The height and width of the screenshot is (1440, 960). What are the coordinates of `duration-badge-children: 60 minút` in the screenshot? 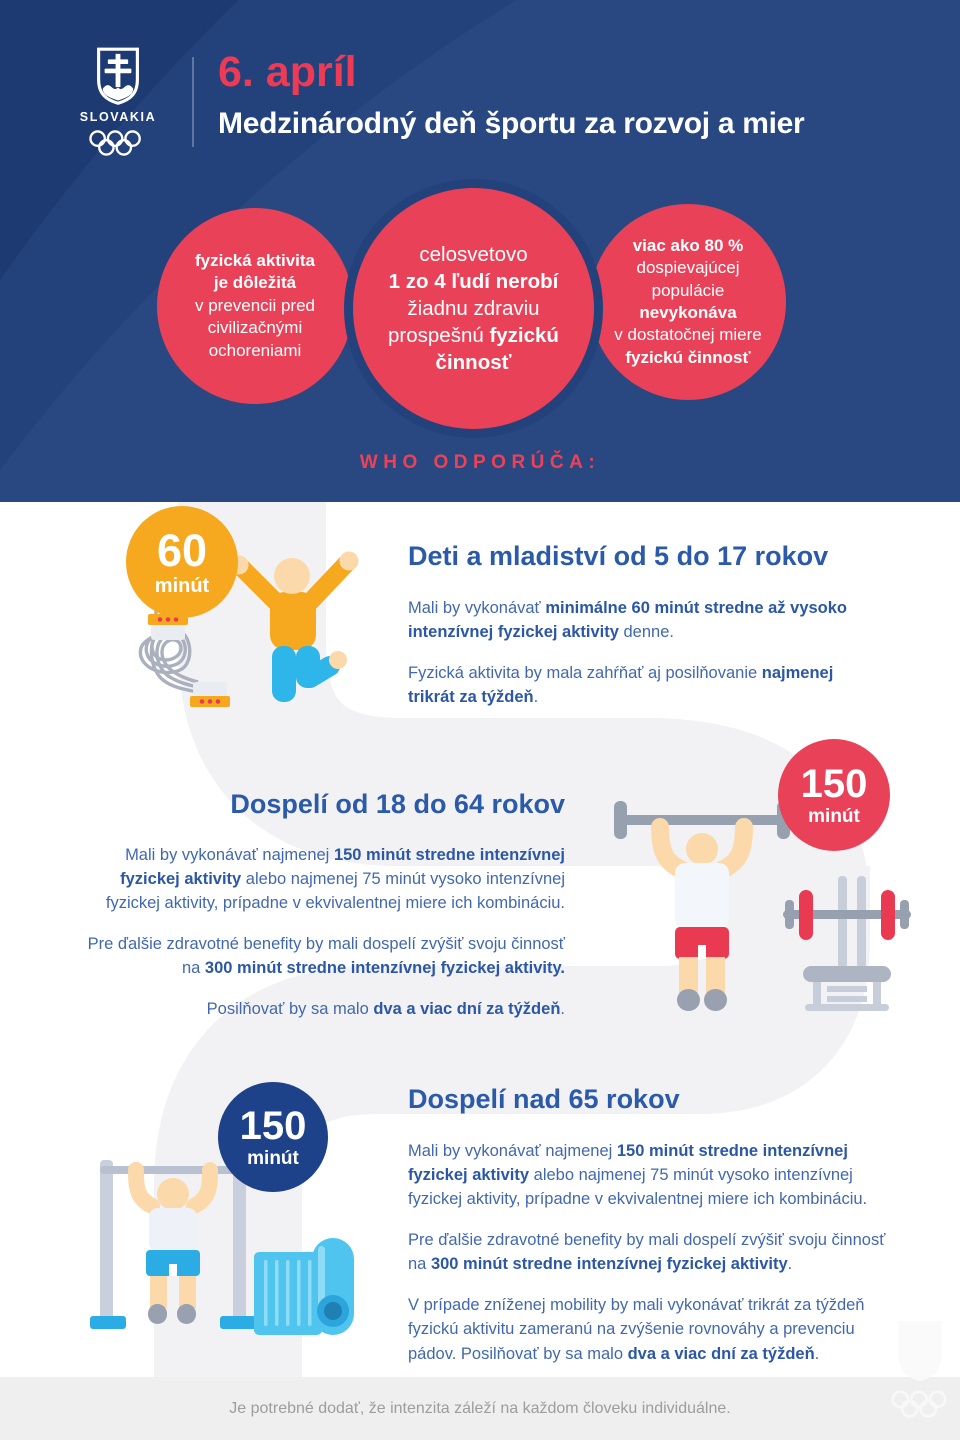 It's located at (182, 562).